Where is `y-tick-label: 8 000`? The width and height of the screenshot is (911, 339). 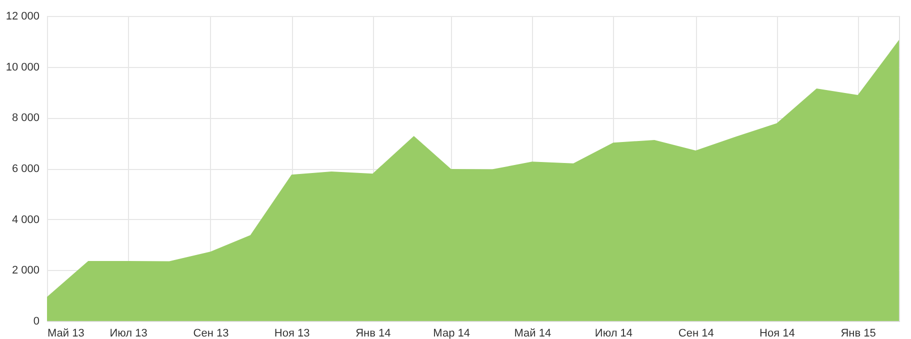
y-tick-label: 8 000 is located at coordinates (26, 118).